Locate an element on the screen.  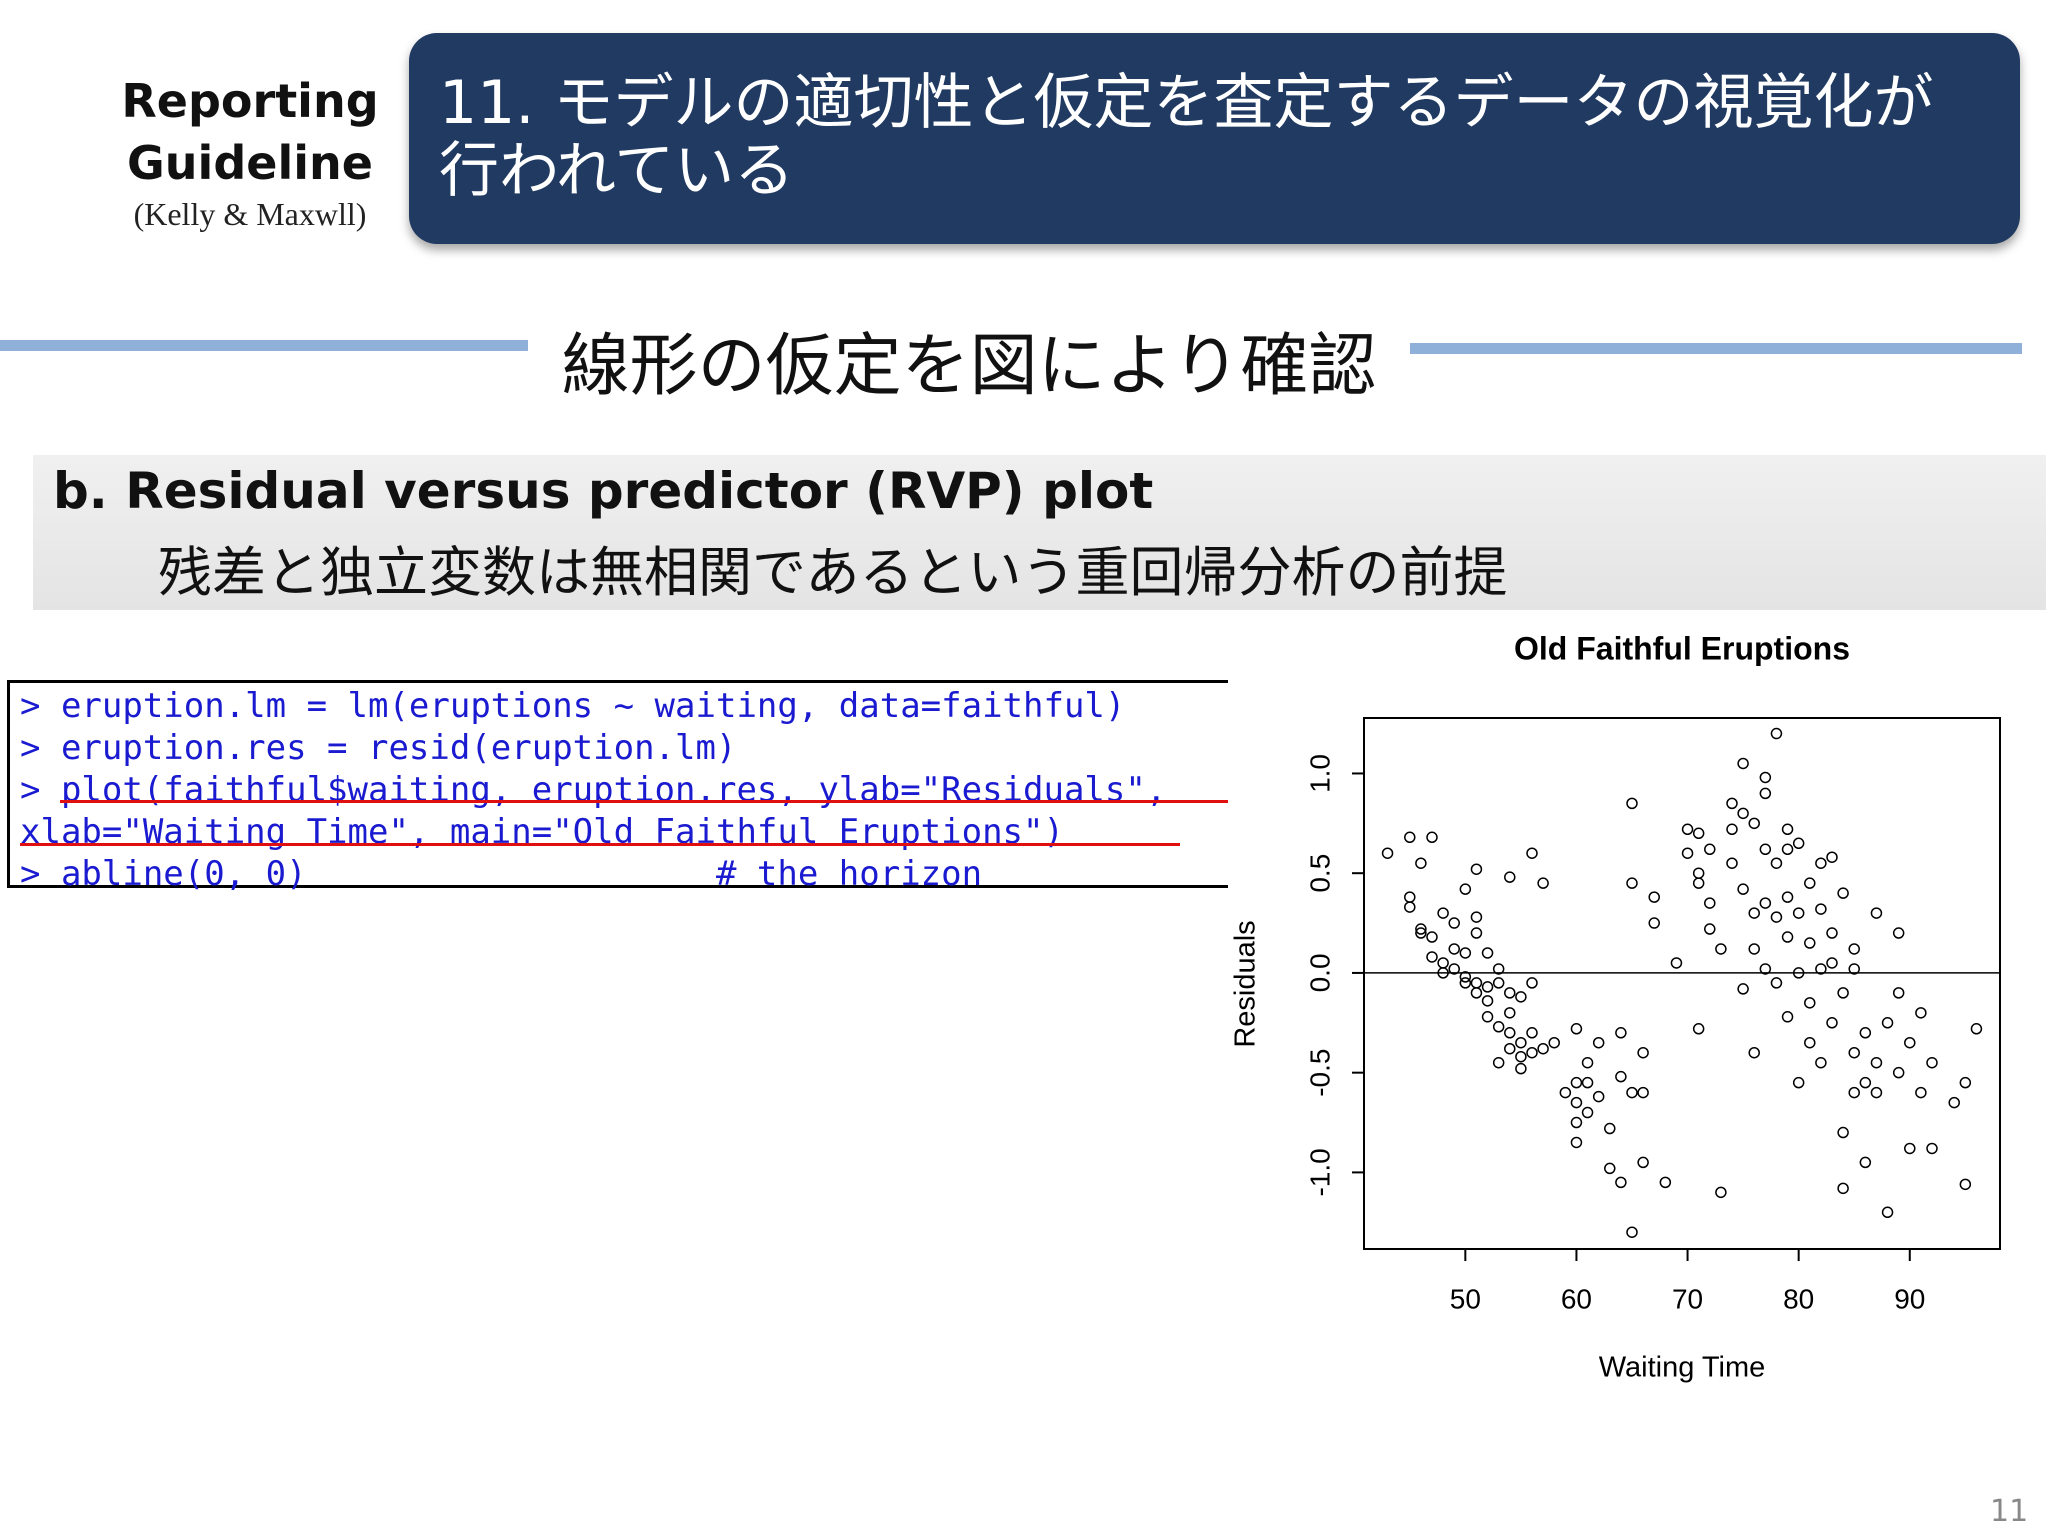
guideline-title: Reporting Guideline is located at coordinates (250, 132).